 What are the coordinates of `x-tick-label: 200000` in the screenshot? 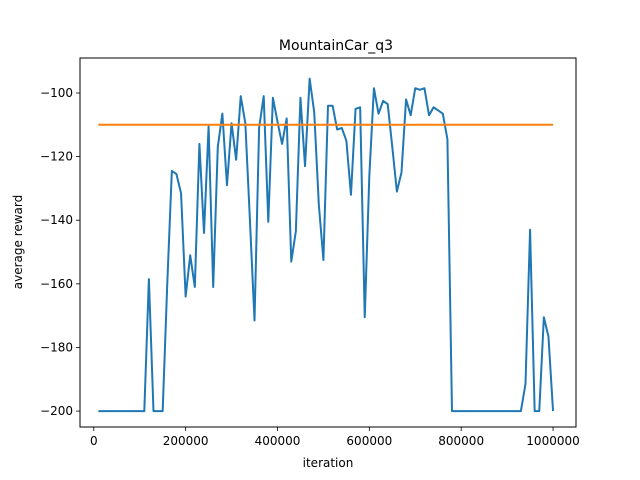 It's located at (186, 441).